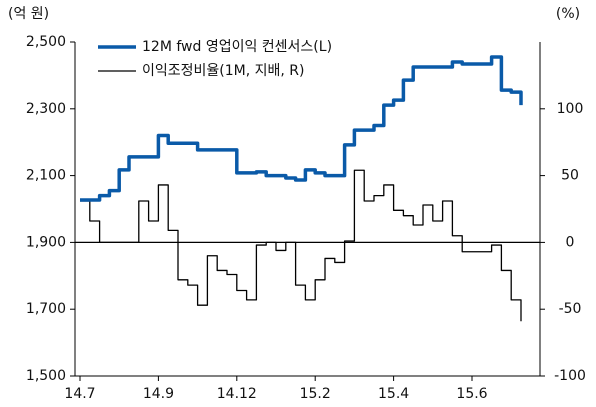 Image resolution: width=596 pixels, height=407 pixels. Describe the element at coordinates (315, 394) in the screenshot. I see `x-tick-label: 15.2` at that location.